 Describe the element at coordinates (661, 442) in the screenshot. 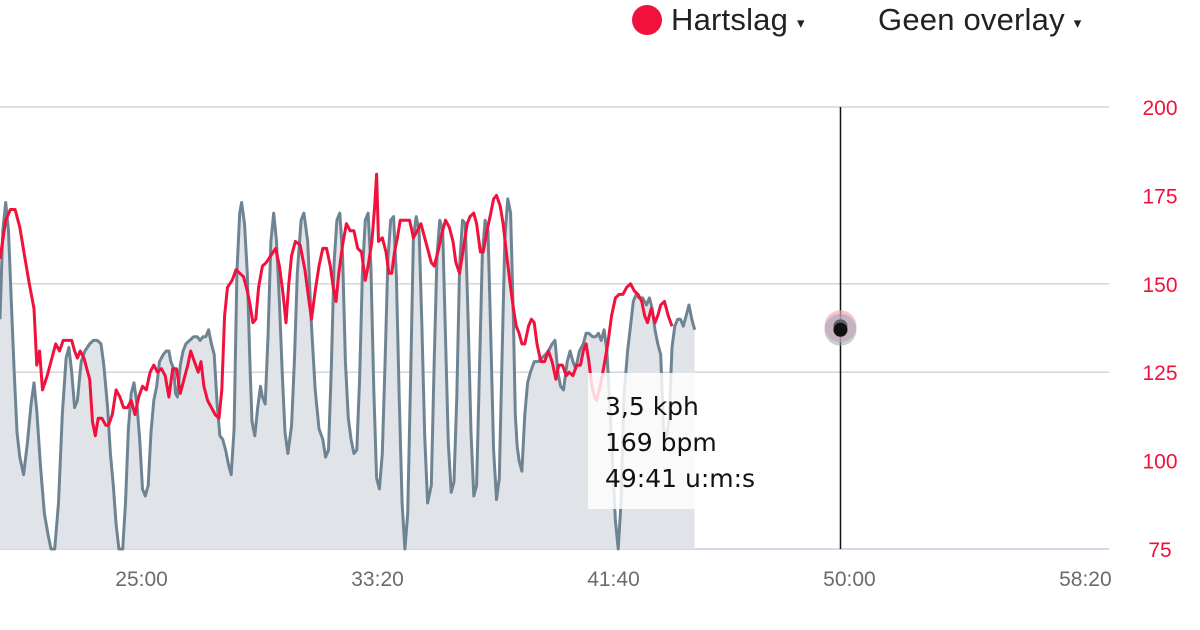

I see `tooltip-heart-rate: 169 bpm` at that location.